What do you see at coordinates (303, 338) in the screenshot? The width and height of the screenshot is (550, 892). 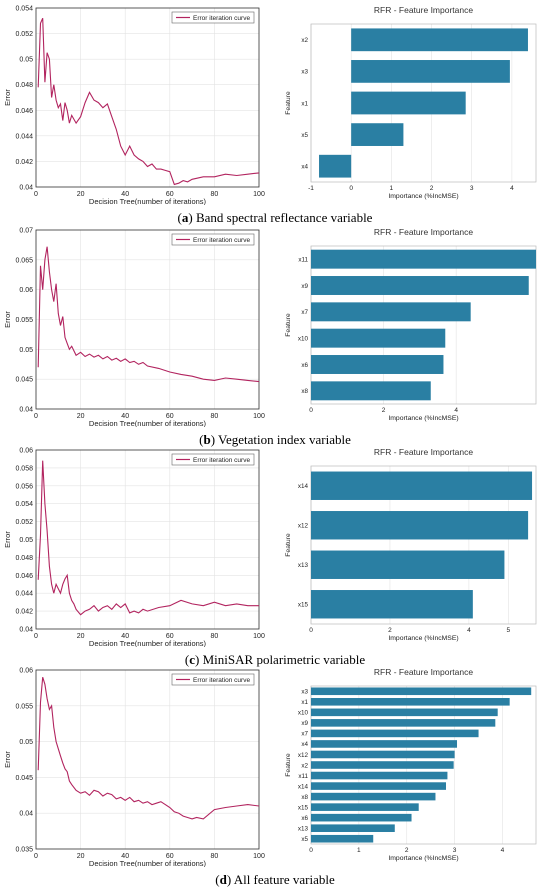 I see `y-tick-label: x10` at bounding box center [303, 338].